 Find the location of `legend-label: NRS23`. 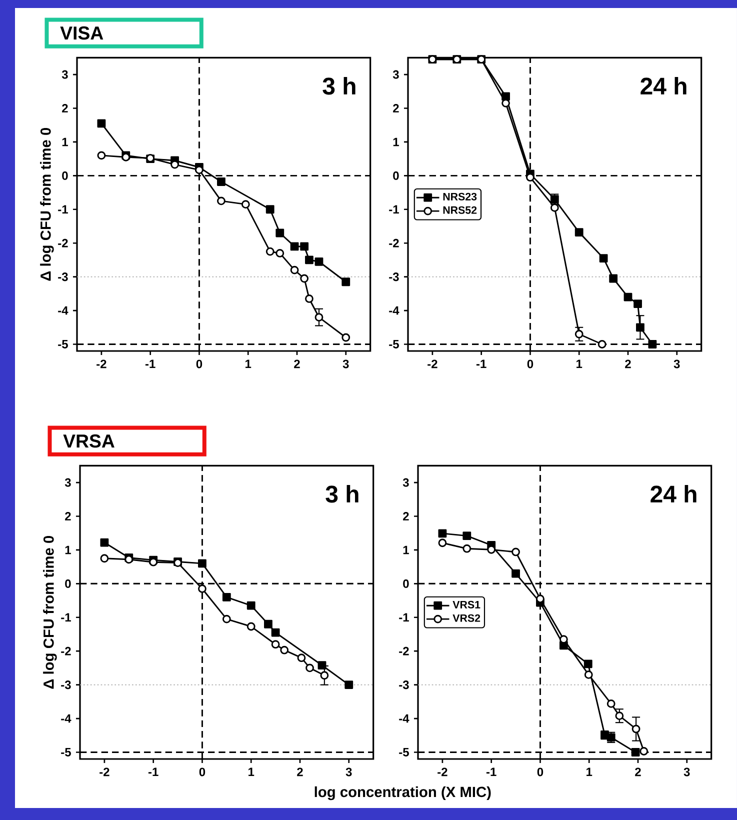

legend-label: NRS23 is located at coordinates (460, 196).